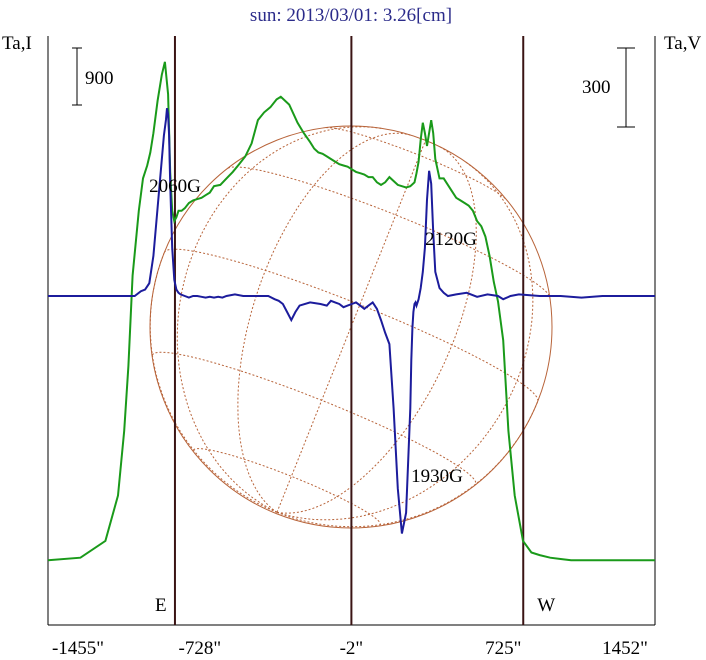 The width and height of the screenshot is (706, 660). I want to click on x-tick-label: -2", so click(352, 648).